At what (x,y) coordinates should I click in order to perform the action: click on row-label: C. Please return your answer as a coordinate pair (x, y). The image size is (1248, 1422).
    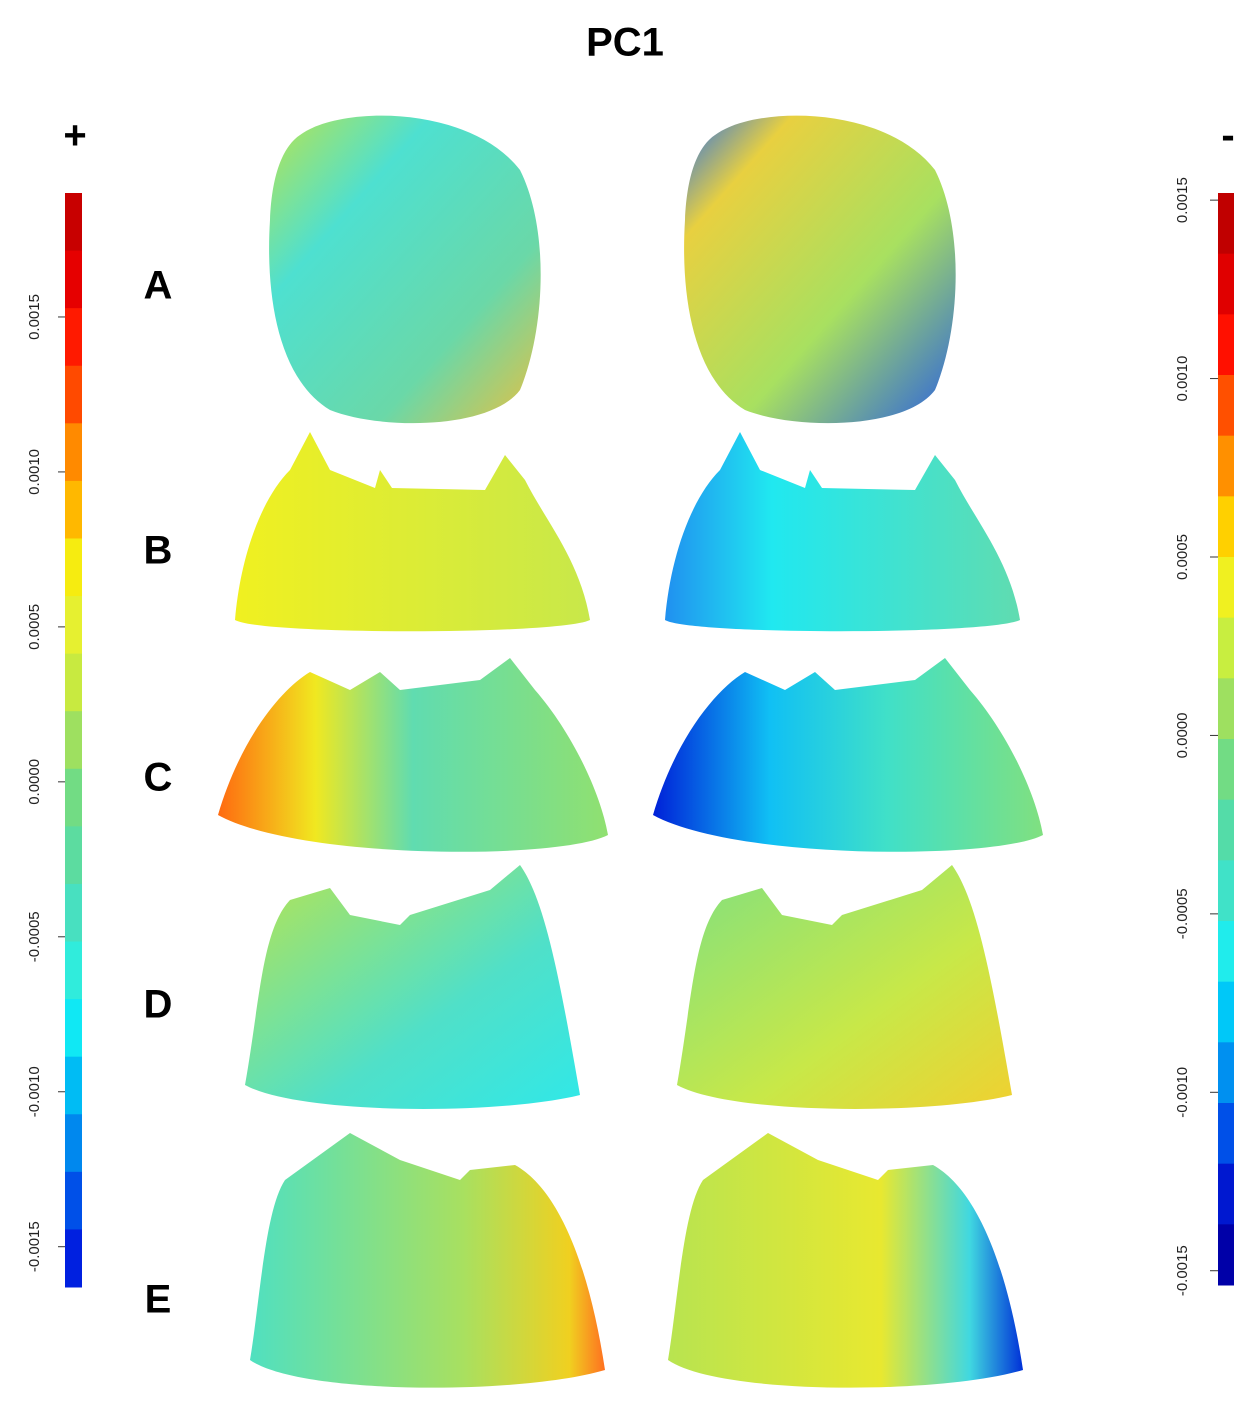
    Looking at the image, I should click on (158, 778).